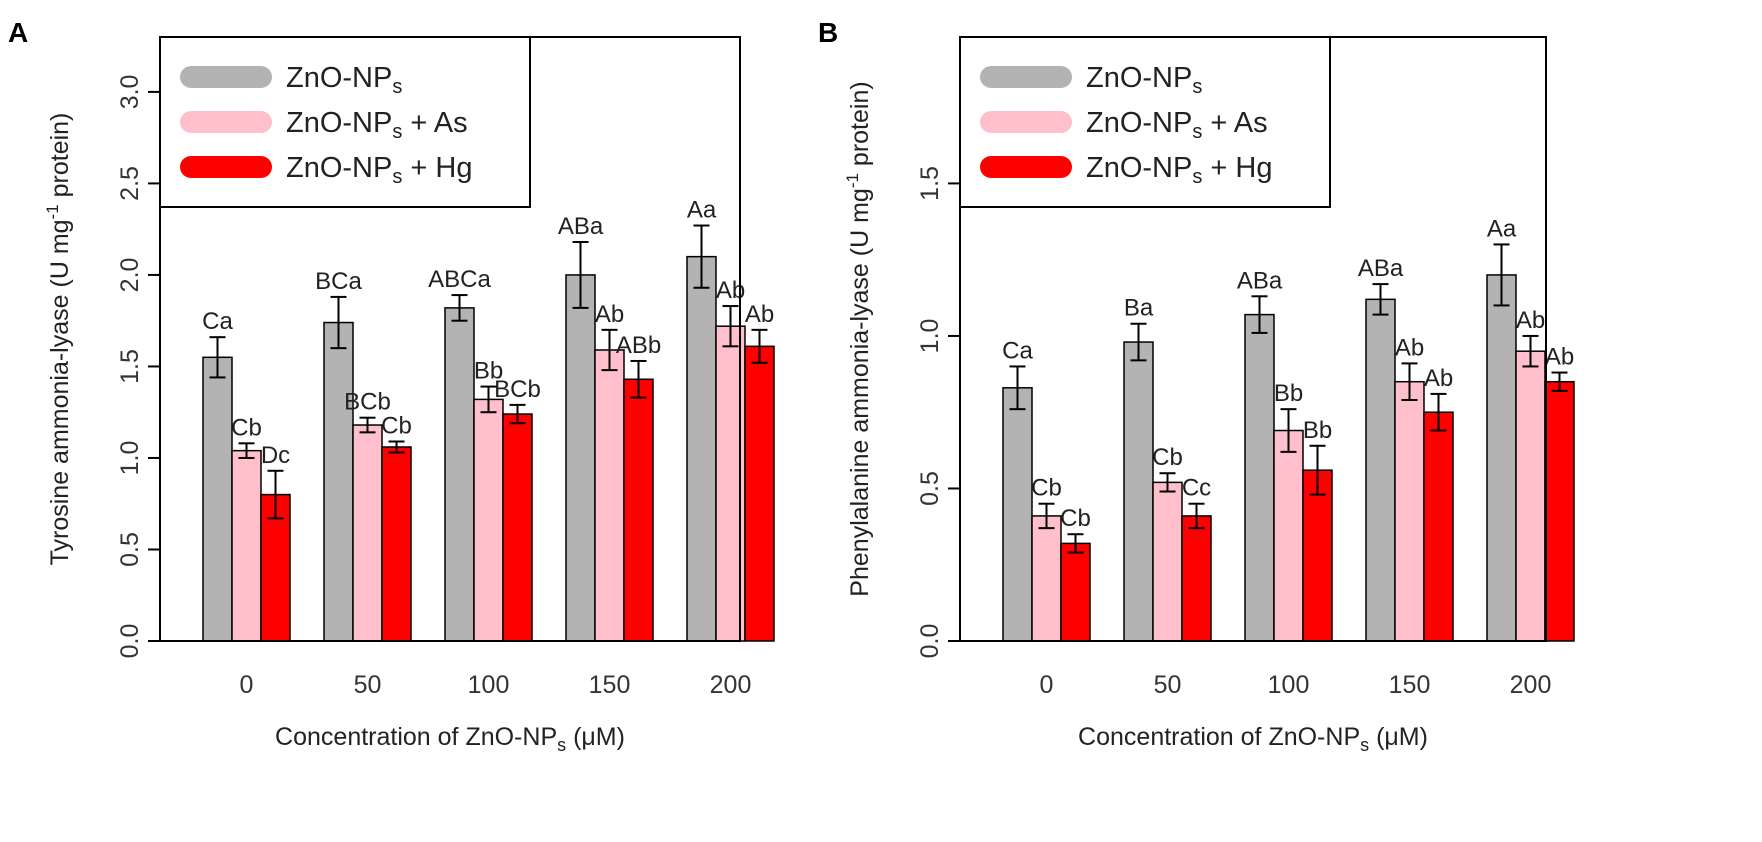 The image size is (1762, 842). Describe the element at coordinates (130, 183) in the screenshot. I see `y-tick-label: 2.5` at that location.